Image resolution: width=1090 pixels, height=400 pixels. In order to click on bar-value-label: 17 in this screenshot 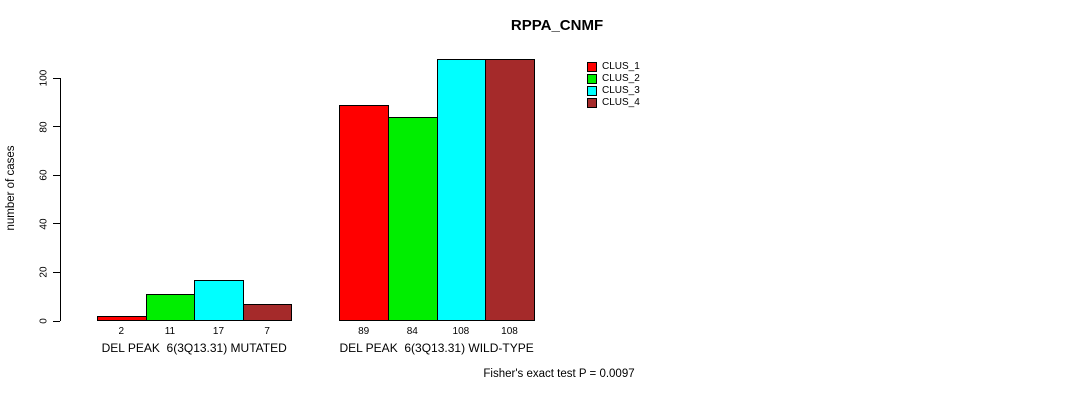, I will do `click(218, 331)`.